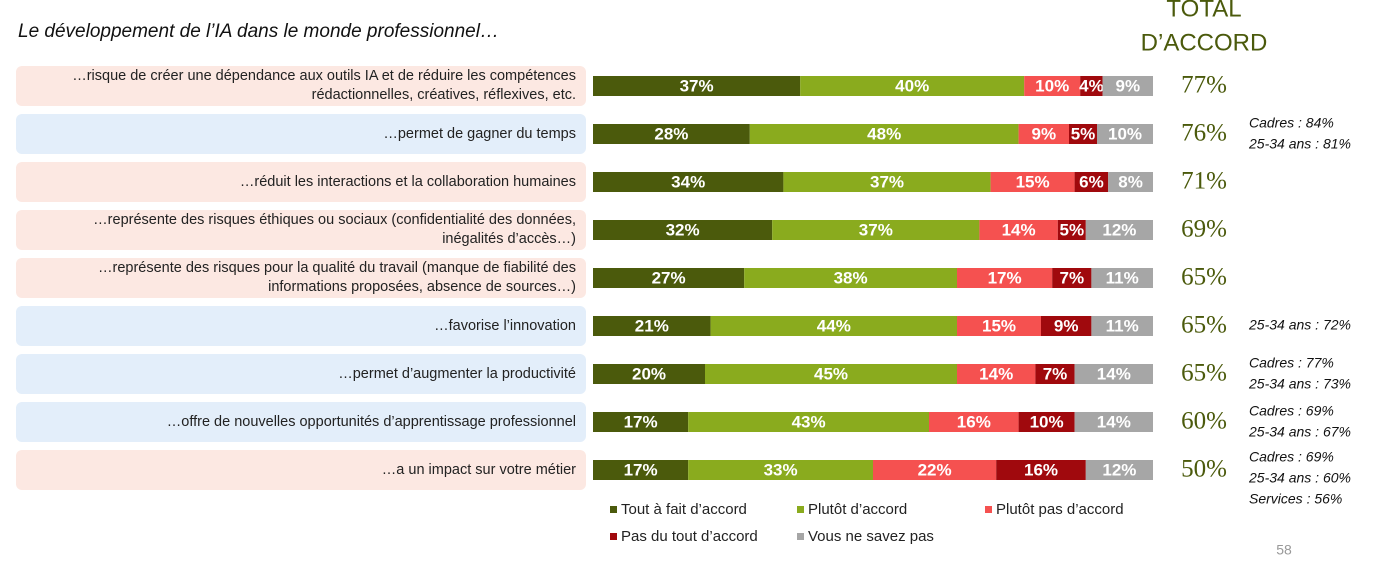  What do you see at coordinates (1083, 133) in the screenshot?
I see `value-label: 5%` at bounding box center [1083, 133].